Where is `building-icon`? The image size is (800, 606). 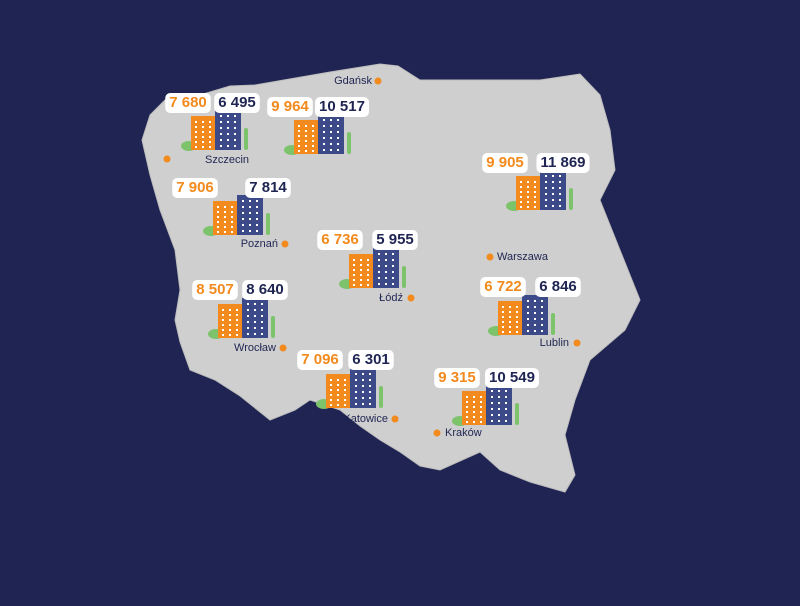 building-icon is located at coordinates (521, 315).